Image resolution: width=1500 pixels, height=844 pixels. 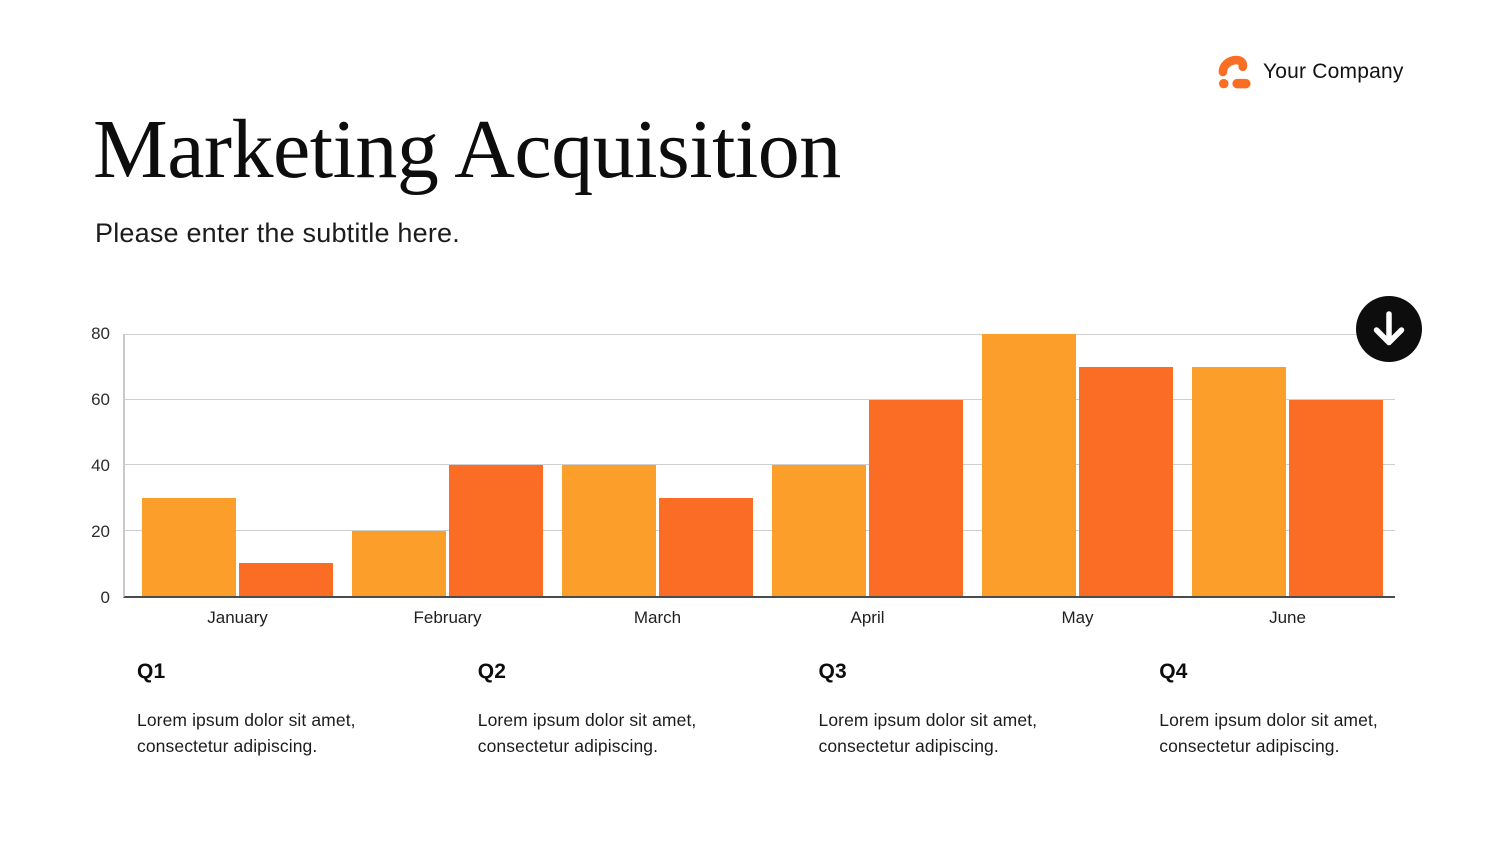 I want to click on bar-group-june: June, so click(x=1287, y=480).